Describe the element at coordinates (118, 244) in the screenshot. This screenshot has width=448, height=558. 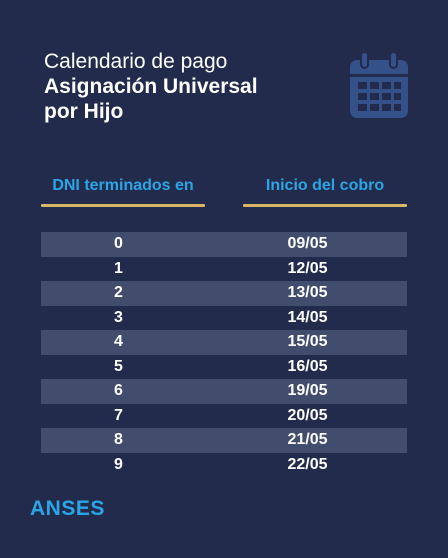
I see `dni-cell: 0` at that location.